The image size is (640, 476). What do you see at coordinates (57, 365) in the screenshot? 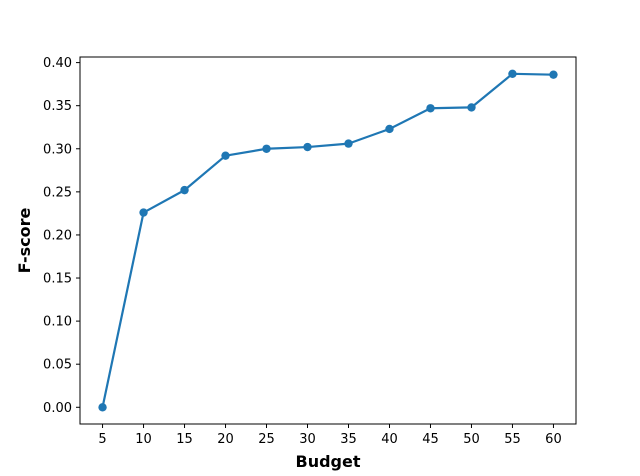
I see `y-tick-label: 0.05` at bounding box center [57, 365].